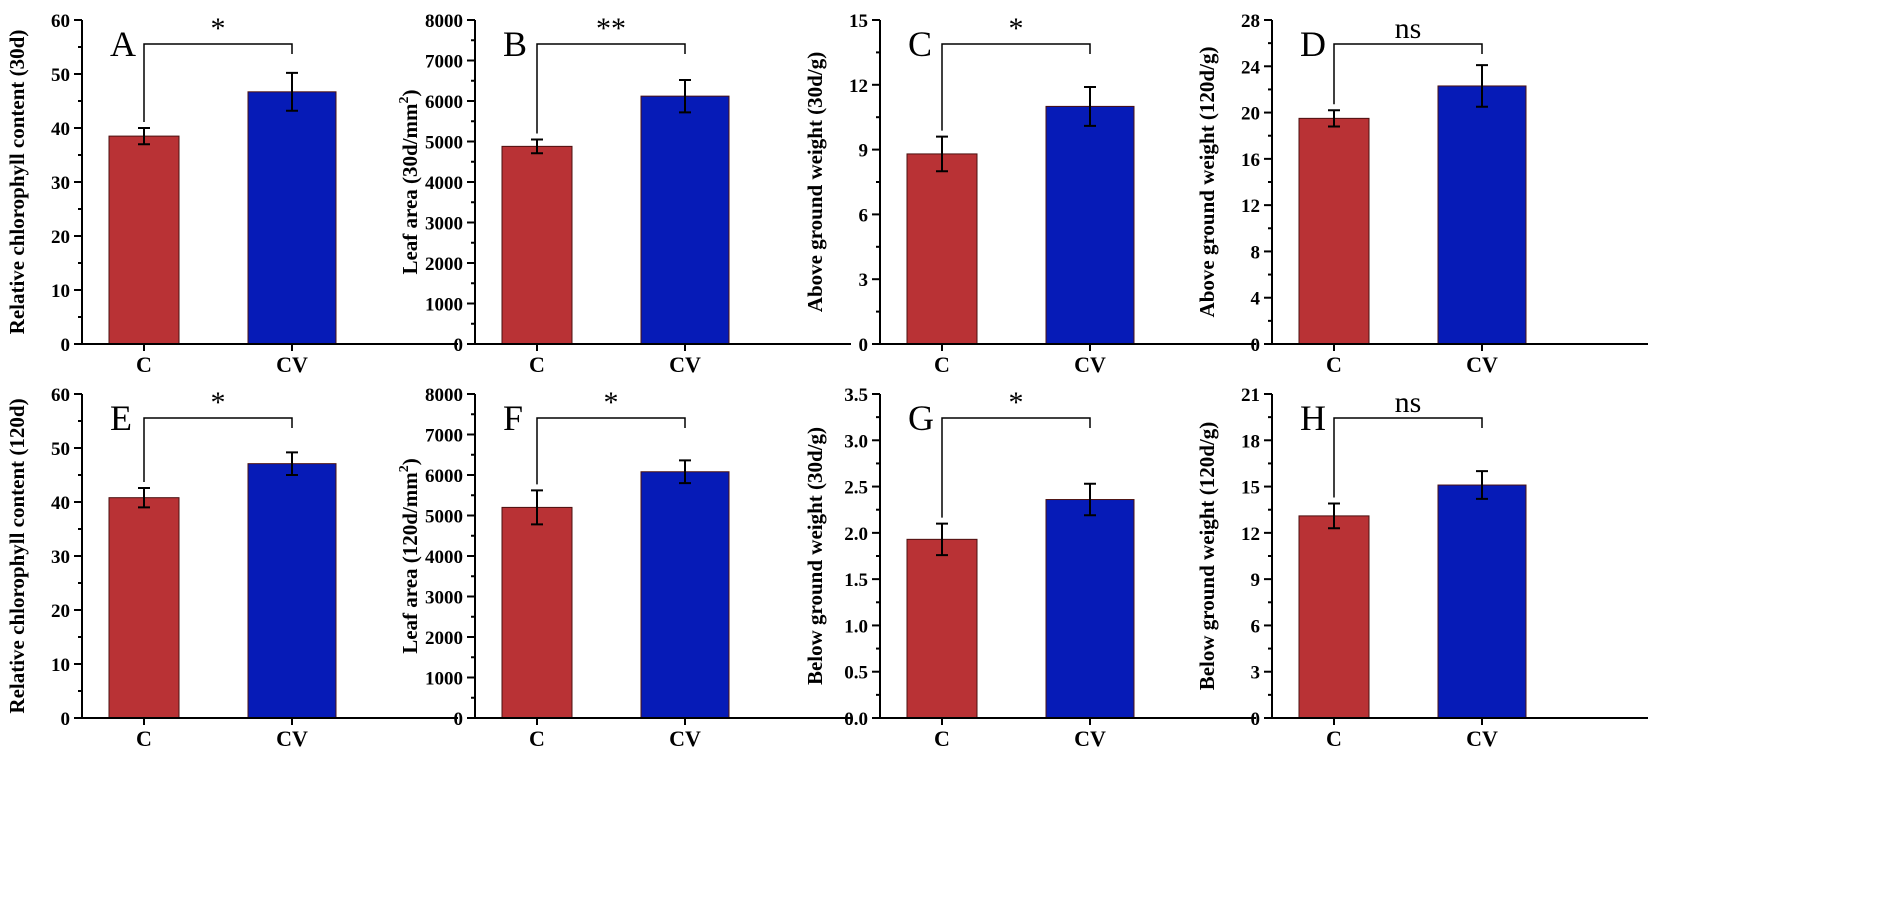  What do you see at coordinates (410, 461) in the screenshot?
I see `y-axis-label-tail: )` at bounding box center [410, 461].